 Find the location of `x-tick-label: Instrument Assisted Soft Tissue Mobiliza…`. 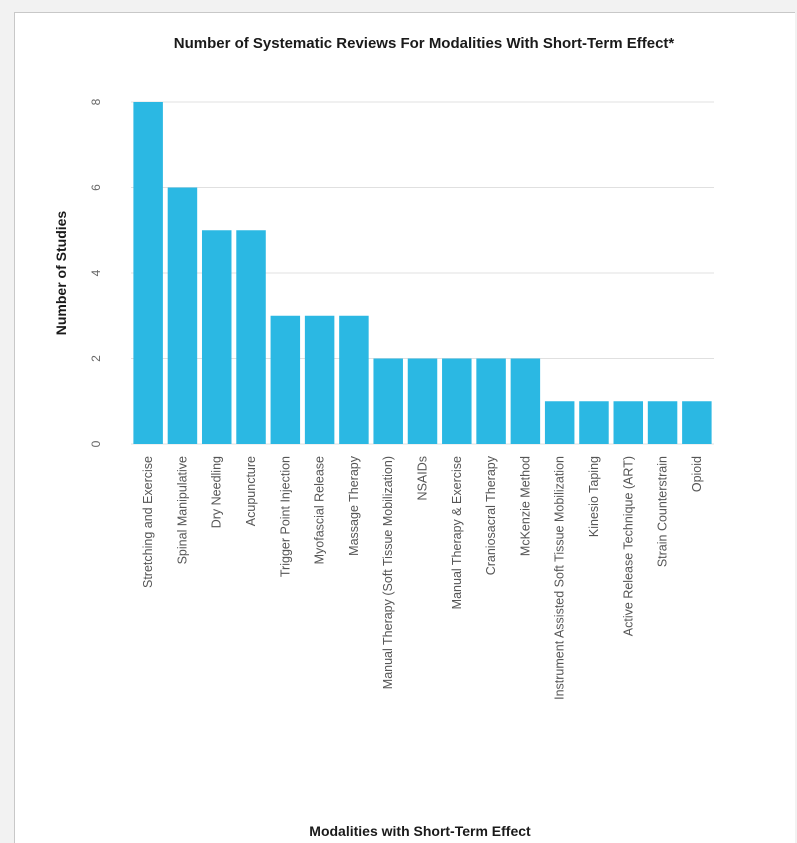

x-tick-label: Instrument Assisted Soft Tissue Mobiliza… is located at coordinates (560, 578).